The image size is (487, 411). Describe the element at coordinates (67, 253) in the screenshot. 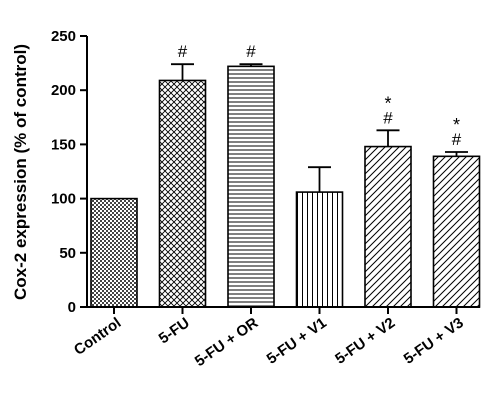

I see `y-tick-label: 50` at that location.